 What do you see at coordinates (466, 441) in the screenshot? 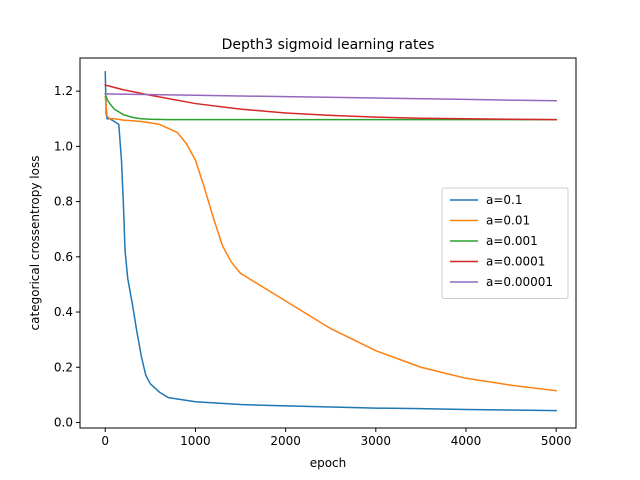
I see `x-tick-label: 4000` at bounding box center [466, 441].